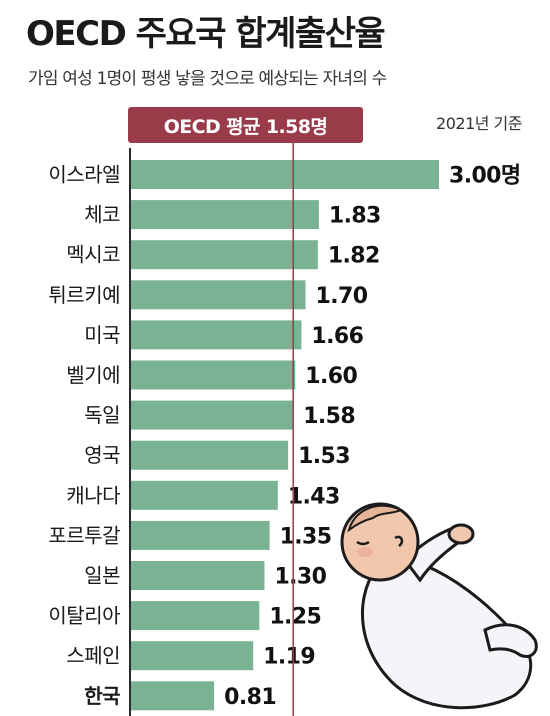 This screenshot has height=716, width=550. Describe the element at coordinates (295, 617) in the screenshot. I see `value-label-11: 1.25` at that location.